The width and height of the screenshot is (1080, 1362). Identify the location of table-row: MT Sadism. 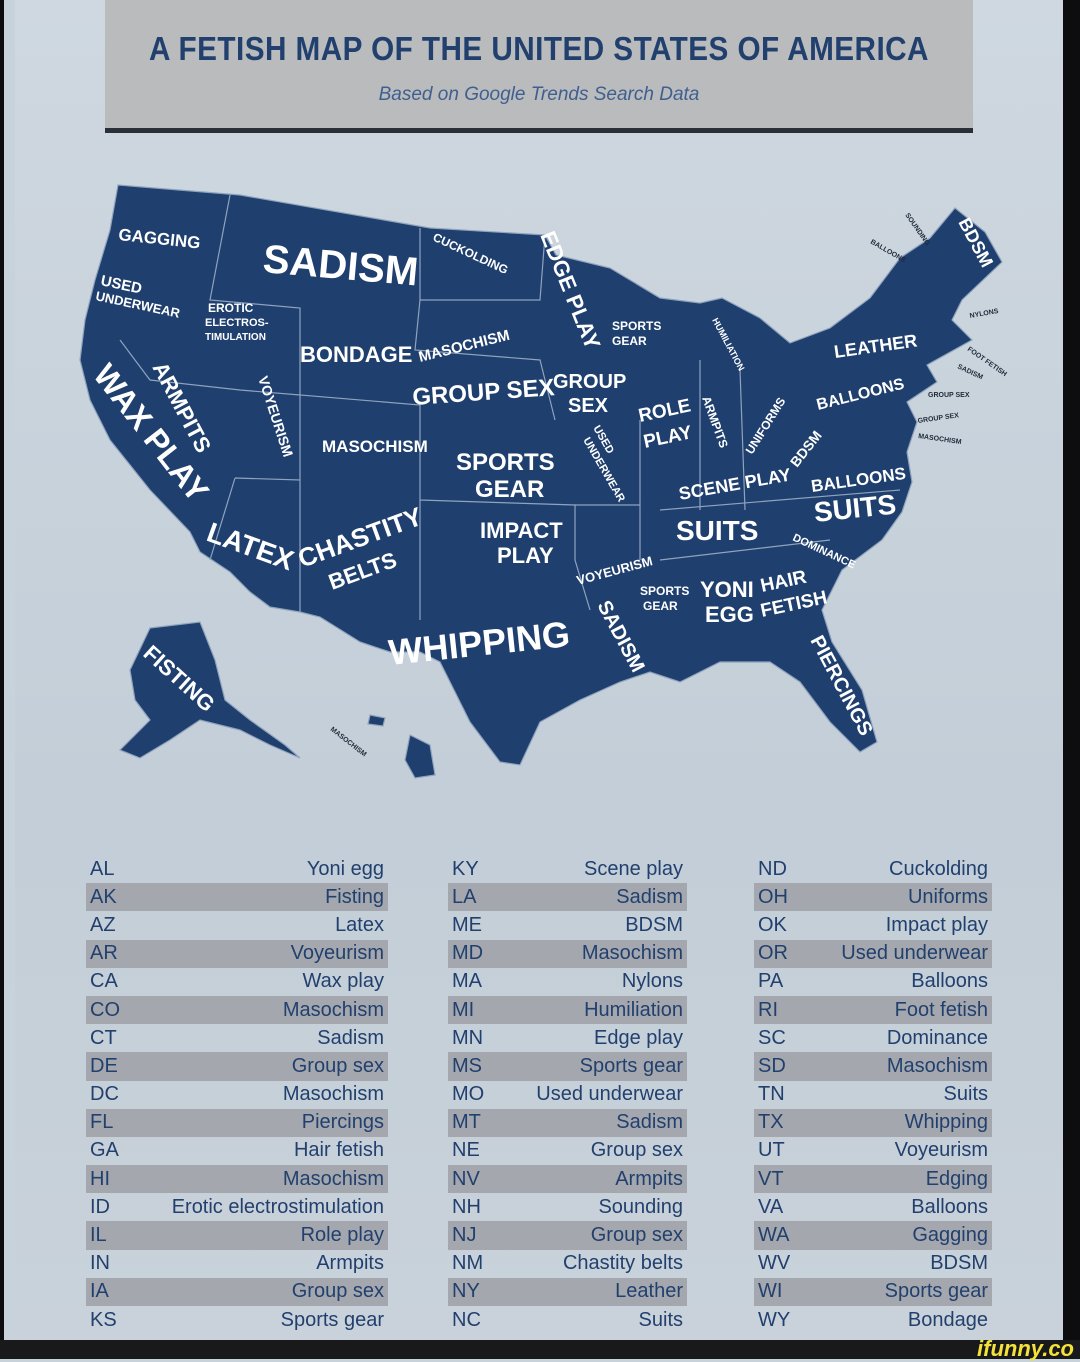
(567, 1122).